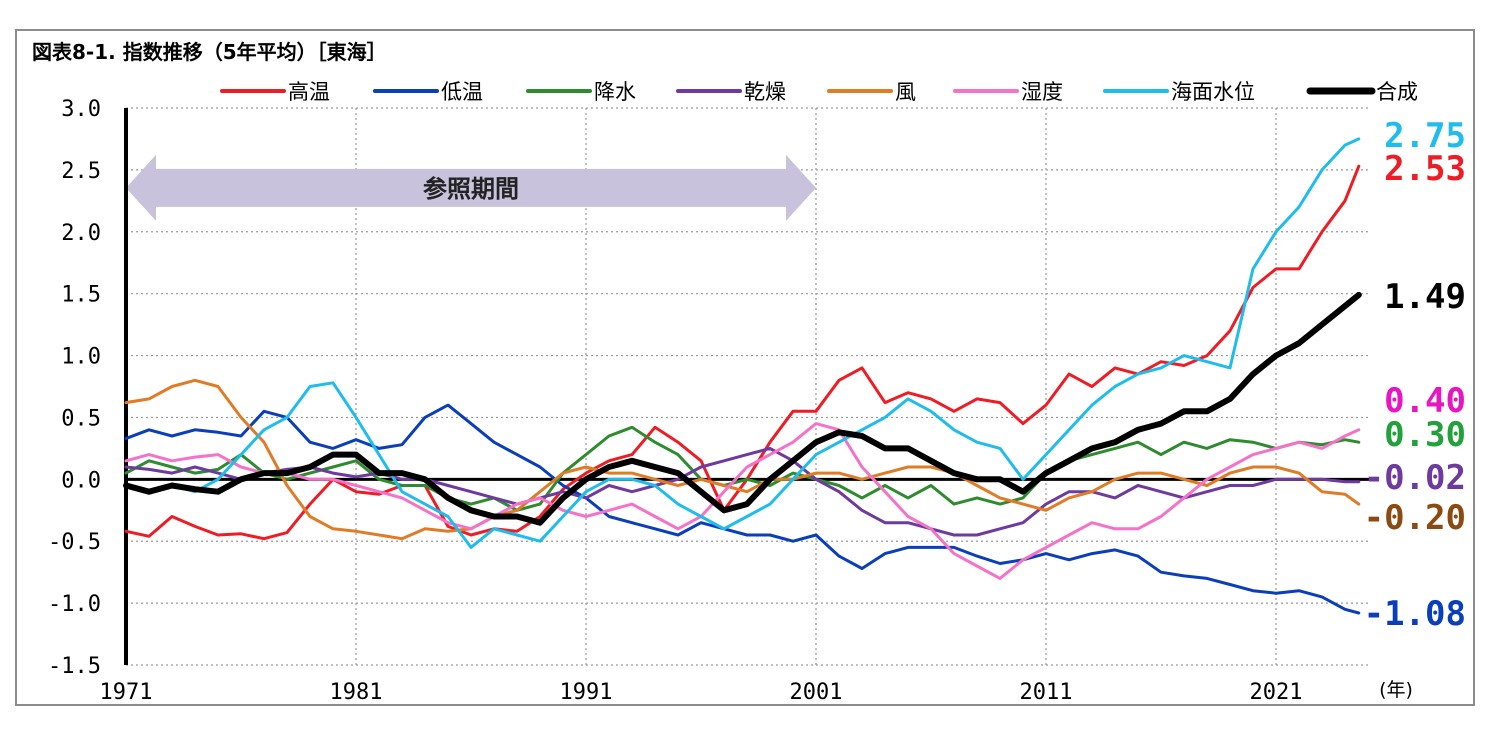 The image size is (1490, 731). Describe the element at coordinates (1396, 690) in the screenshot. I see `x-axis-unit: (年)` at that location.